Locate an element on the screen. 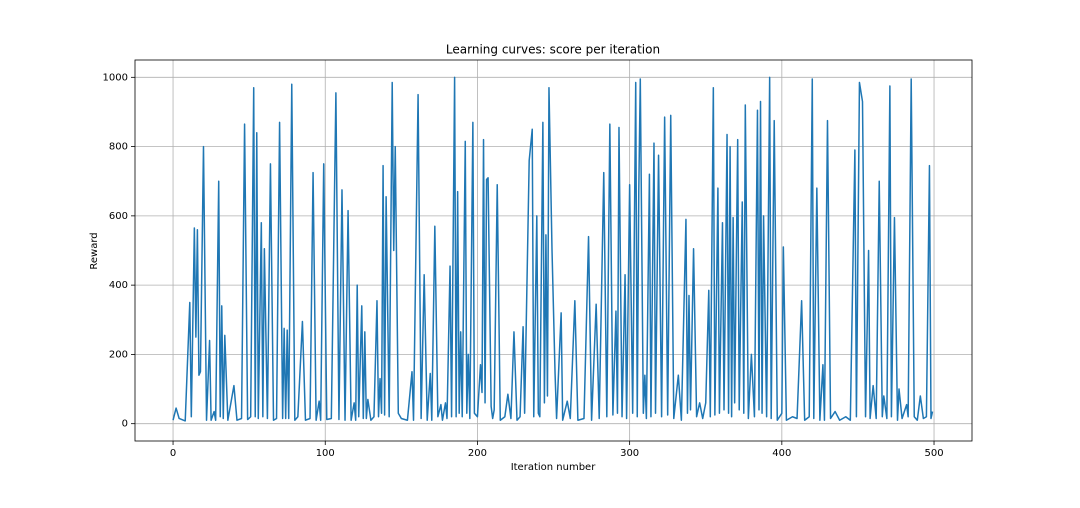 This screenshot has width=1080, height=508. y-tick-label: 600 is located at coordinates (118, 216).